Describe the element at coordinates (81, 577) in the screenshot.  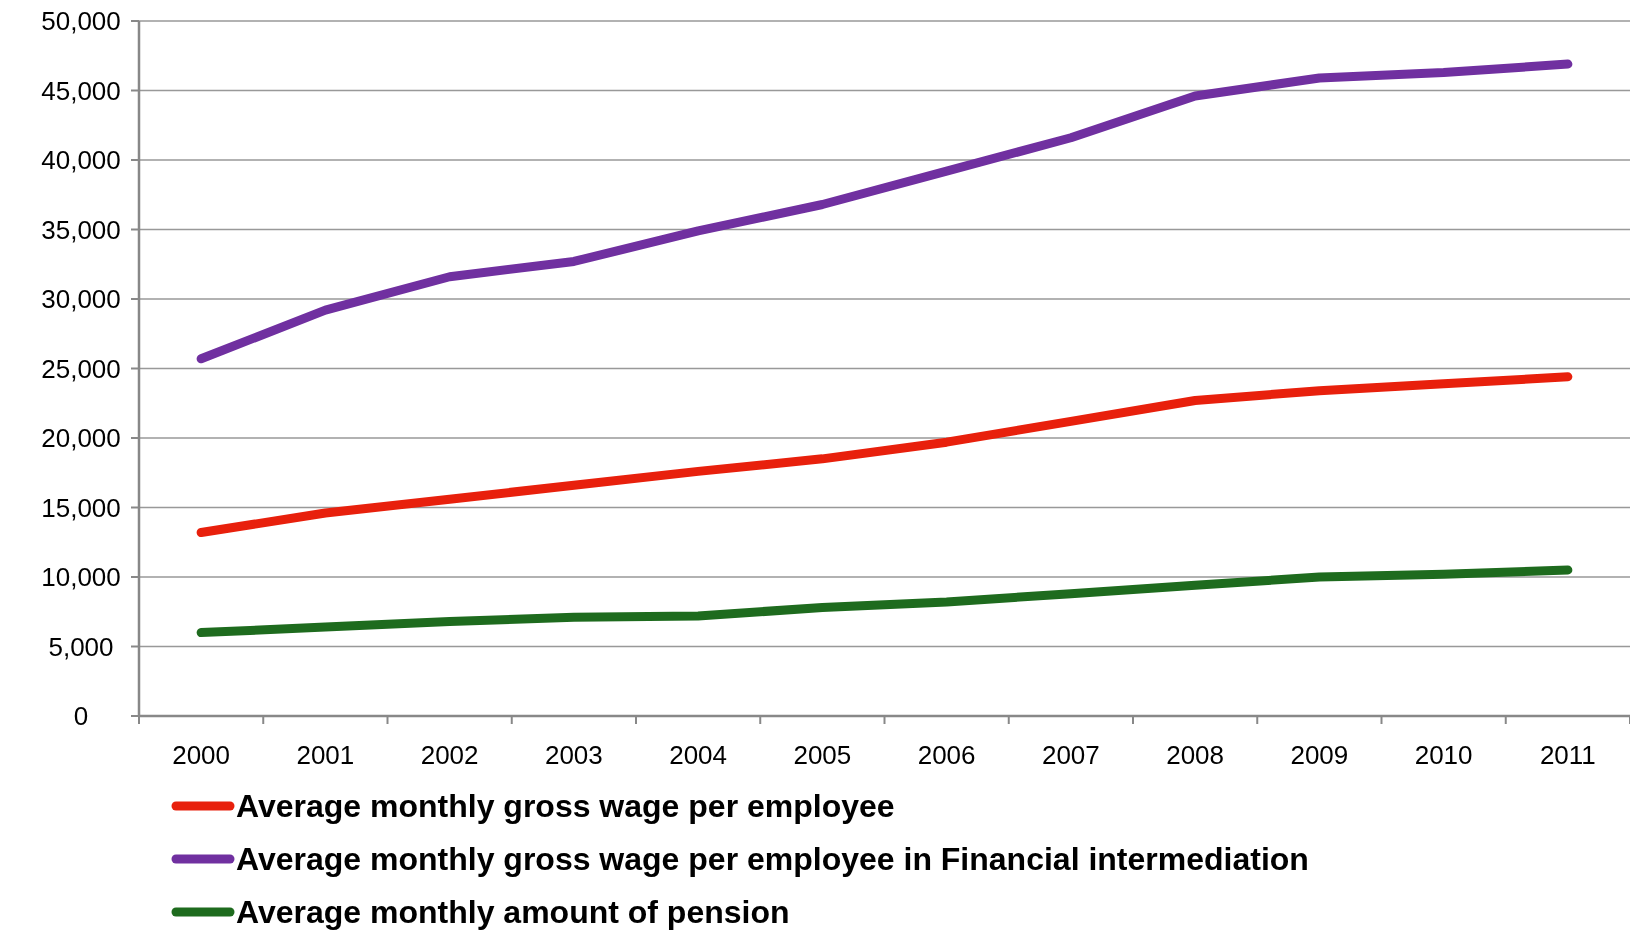
I see `y-tick-label: 10,000` at that location.